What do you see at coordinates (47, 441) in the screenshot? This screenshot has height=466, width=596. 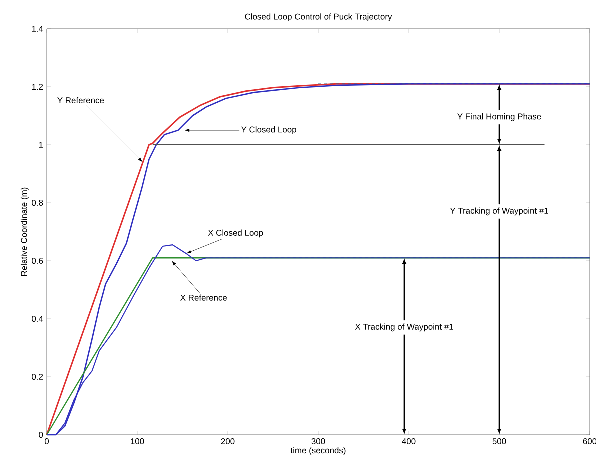 I see `x-tick-label: 0` at bounding box center [47, 441].